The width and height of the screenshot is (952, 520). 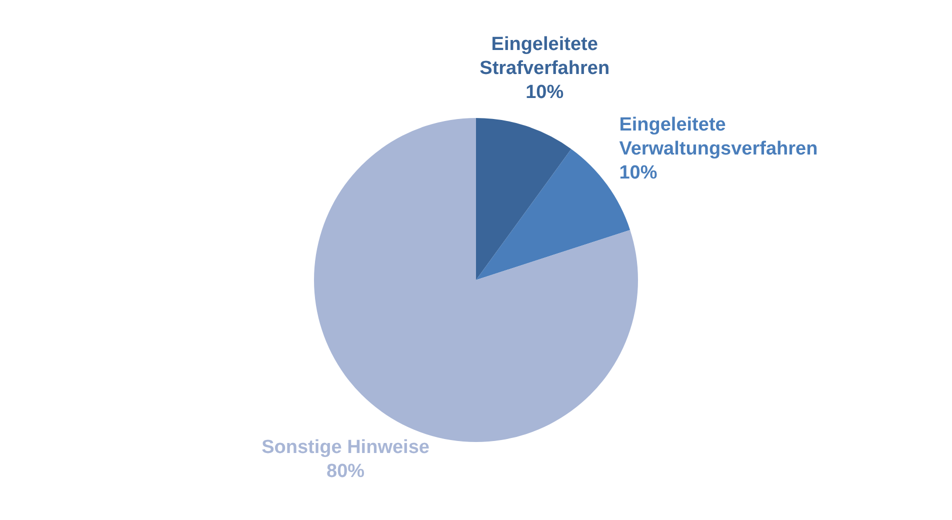 I want to click on slice-label: Eingeleitete Verwaltungsverfahren, so click(x=718, y=137).